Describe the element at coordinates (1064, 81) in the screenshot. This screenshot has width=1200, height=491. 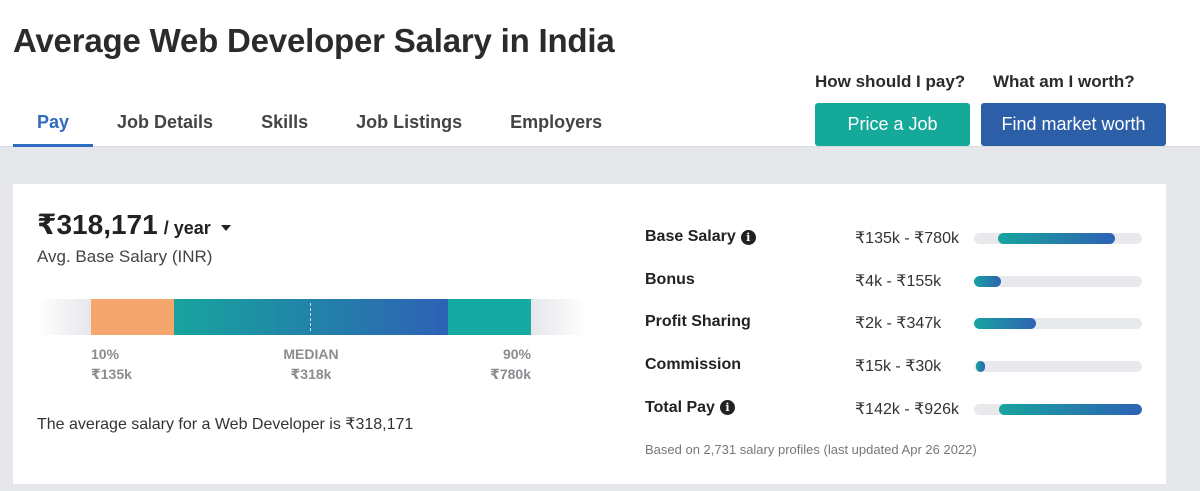
I see `market-worth-question: What am I worth?` at that location.